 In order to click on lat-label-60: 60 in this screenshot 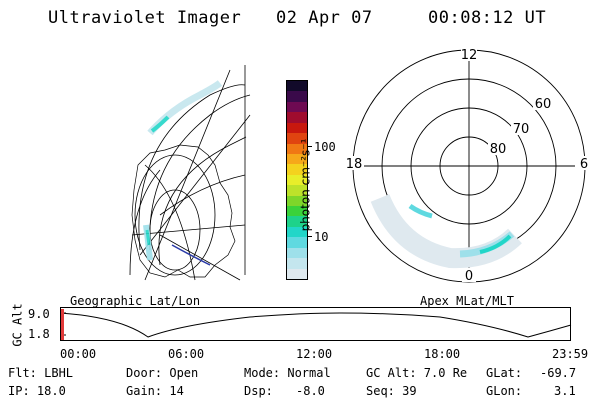, I will do `click(543, 104)`.